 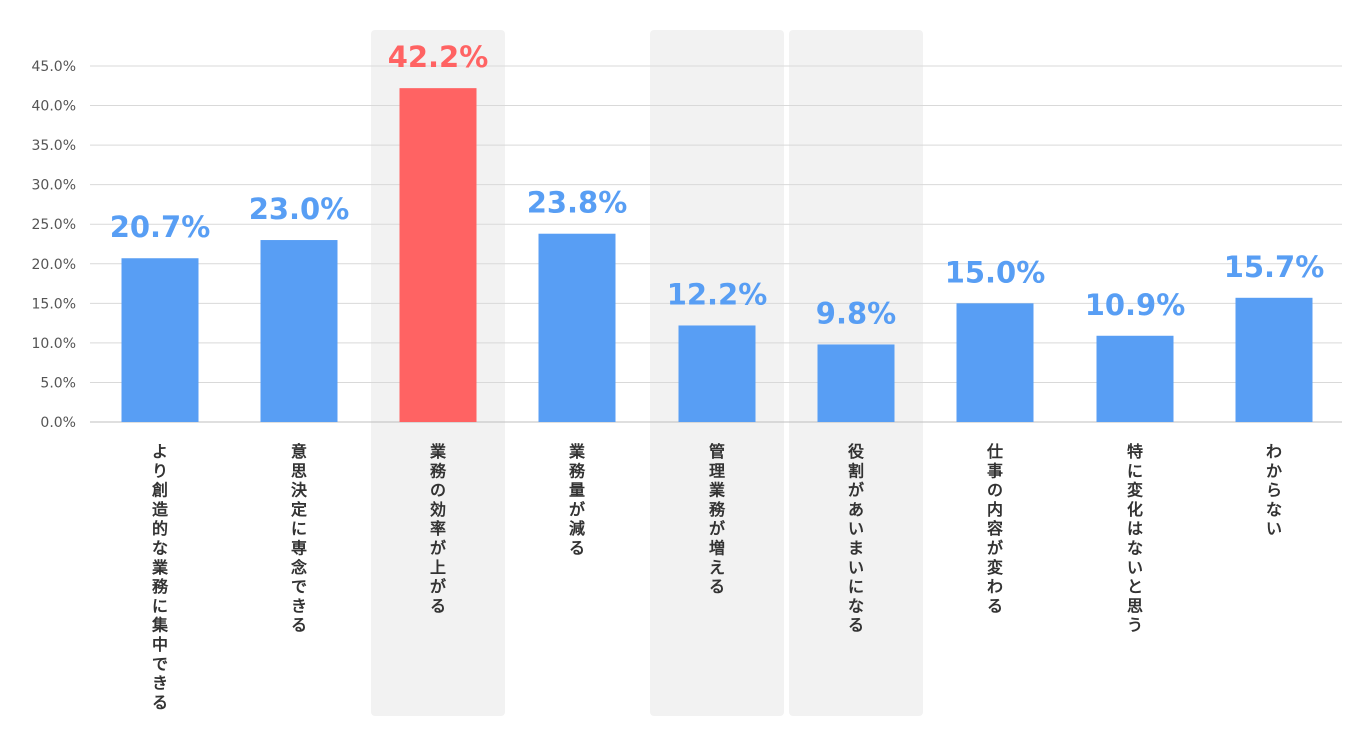 I want to click on category-label: 意思決定に専念できる, so click(x=299, y=538).